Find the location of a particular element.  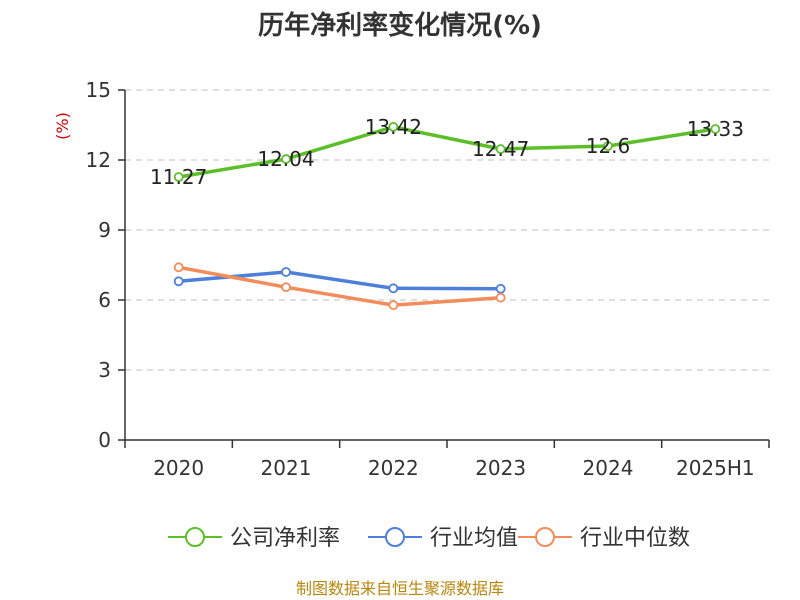

data-label: 13.42 is located at coordinates (393, 127).